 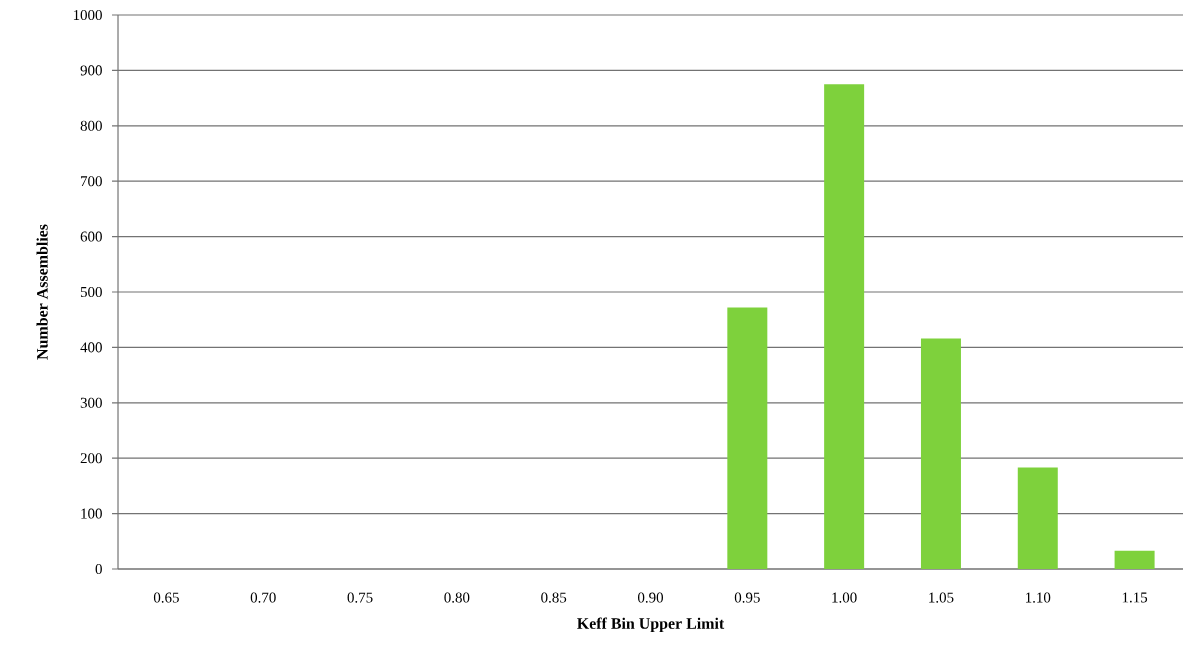 I want to click on x-tick-label: 0.70, so click(x=263, y=597).